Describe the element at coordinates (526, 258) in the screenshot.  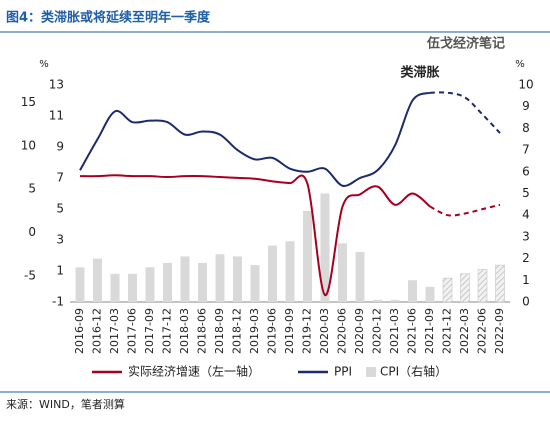
I see `y2-tick-label: 2` at that location.